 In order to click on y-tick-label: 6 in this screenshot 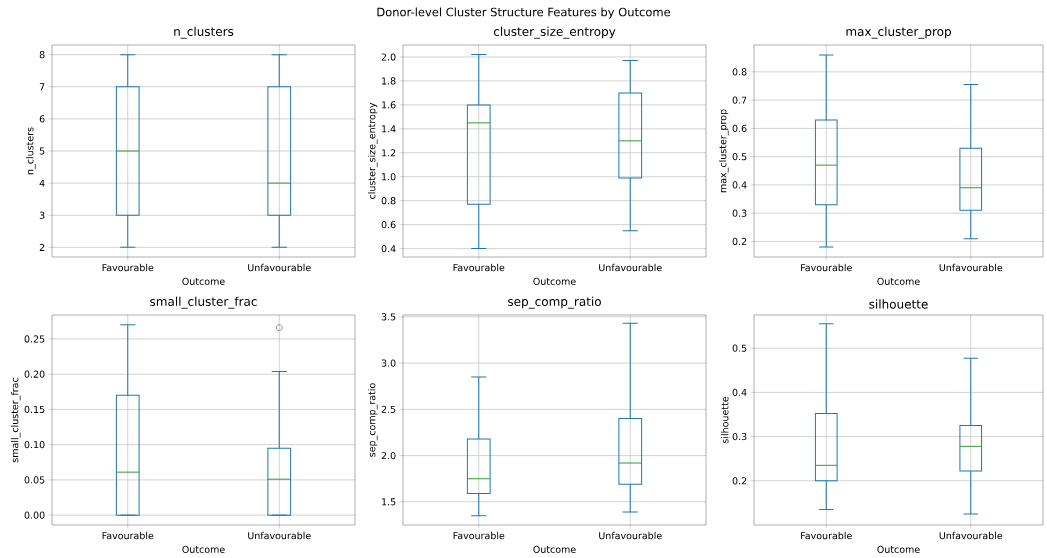, I will do `click(42, 119)`.